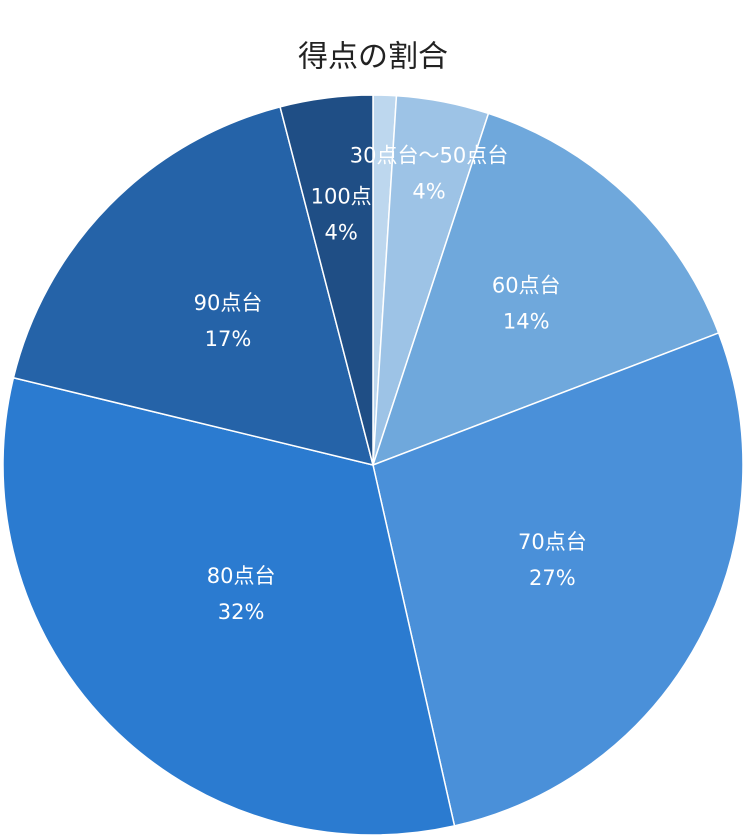 The image size is (746, 840). Describe the element at coordinates (552, 542) in the screenshot. I see `slice-label: 70点台` at that location.